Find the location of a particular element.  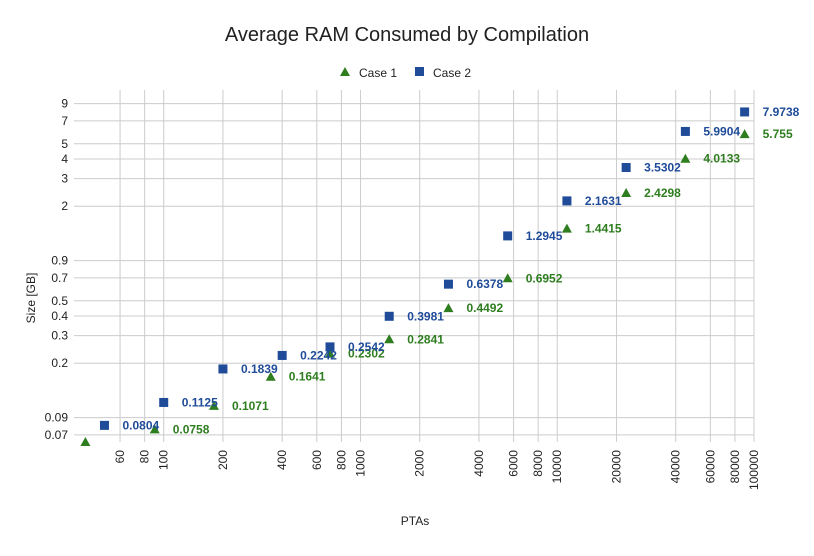

x-tick-label: 6000 is located at coordinates (514, 463).